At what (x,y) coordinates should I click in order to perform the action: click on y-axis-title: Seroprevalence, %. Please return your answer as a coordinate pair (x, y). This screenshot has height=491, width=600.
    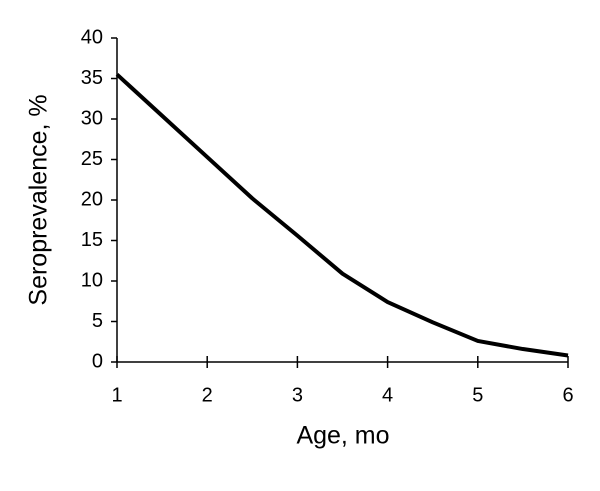
    Looking at the image, I should click on (39, 199).